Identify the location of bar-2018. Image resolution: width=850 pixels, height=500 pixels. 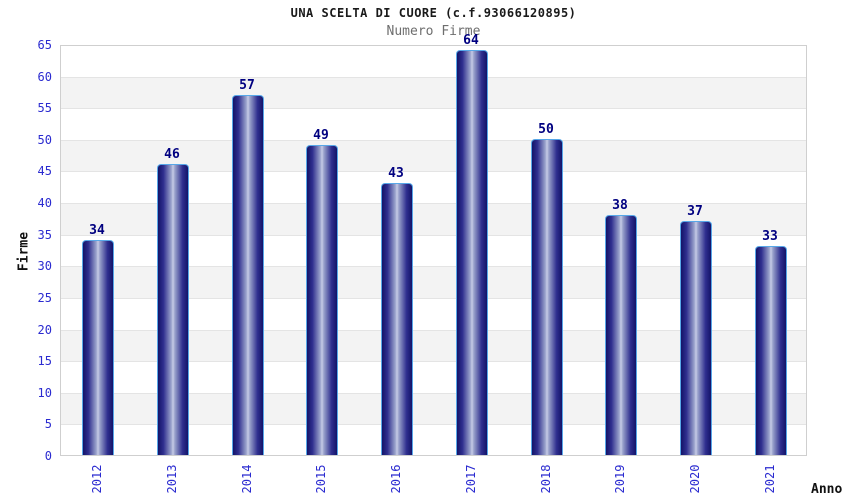
(547, 297).